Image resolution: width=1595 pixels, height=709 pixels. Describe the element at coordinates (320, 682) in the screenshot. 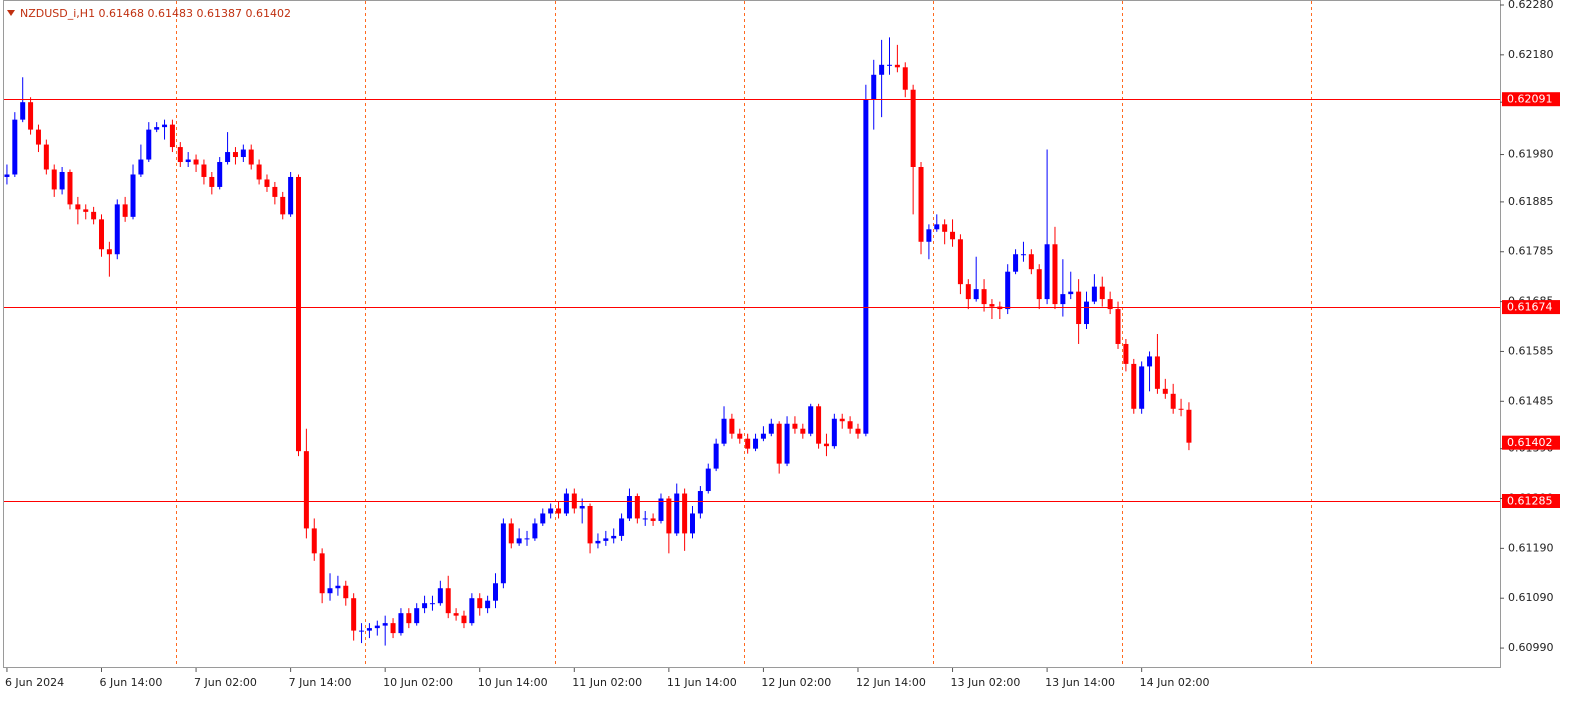

I see `x-tick-label: 7 Jun 14:00` at that location.